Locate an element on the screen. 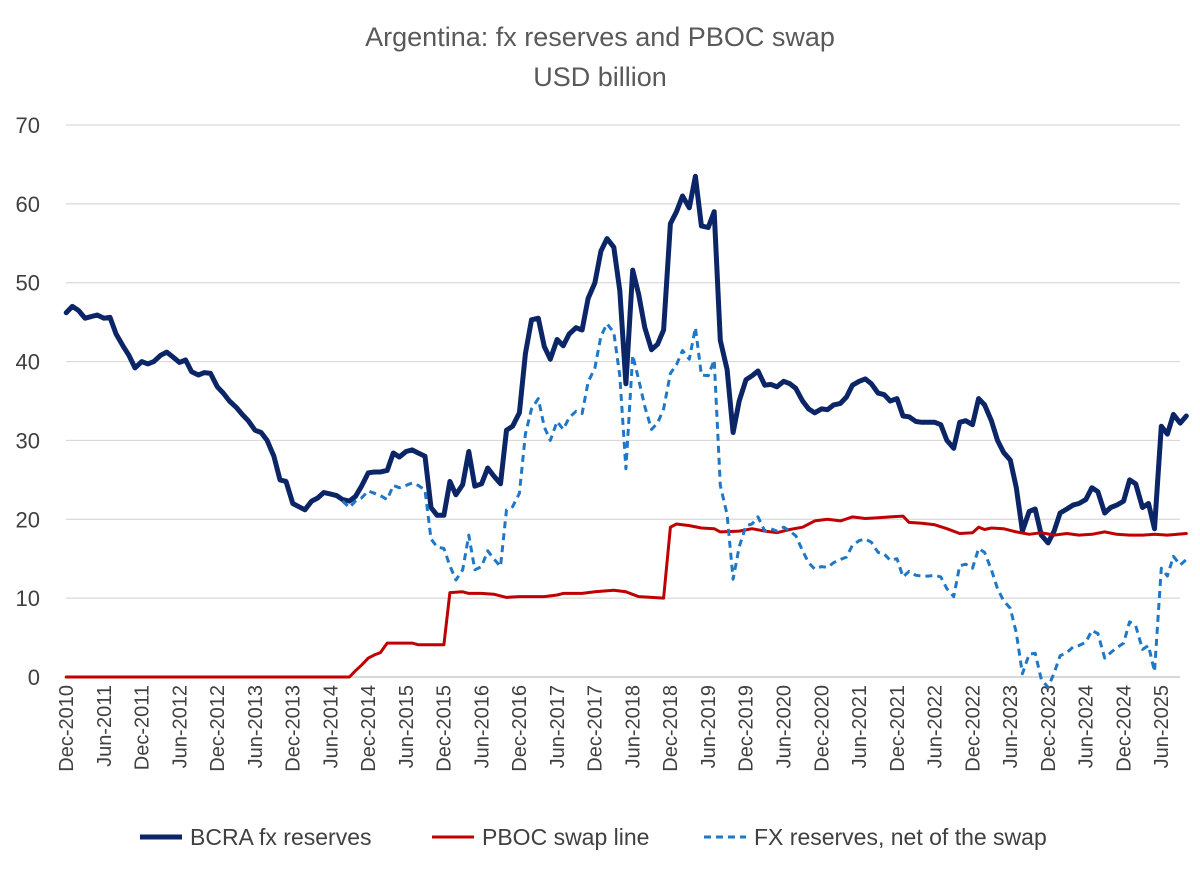 The width and height of the screenshot is (1200, 872). y-tick-label: 70 is located at coordinates (28, 125).